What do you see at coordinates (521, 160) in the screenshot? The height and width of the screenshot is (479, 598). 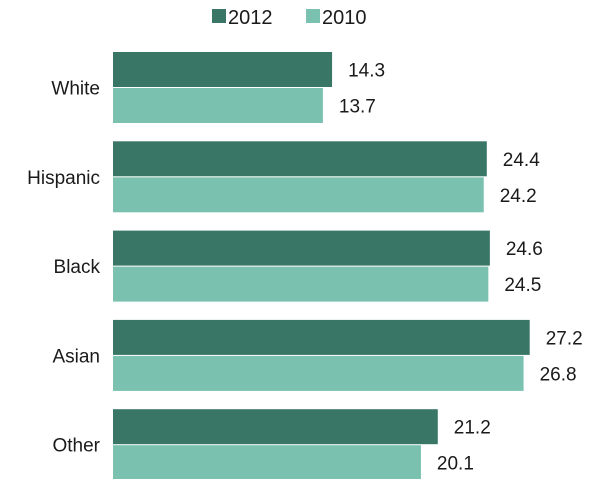 I see `value-label-hispanic-2012: 24.4` at bounding box center [521, 160].